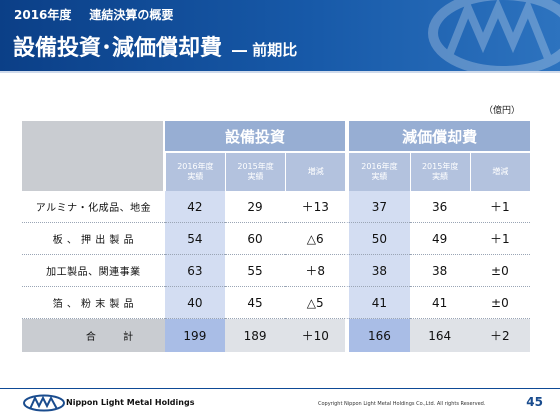 This screenshot has width=560, height=420. Describe the element at coordinates (439, 207) in the screenshot. I see `dep-2015-cell: 36` at that location.